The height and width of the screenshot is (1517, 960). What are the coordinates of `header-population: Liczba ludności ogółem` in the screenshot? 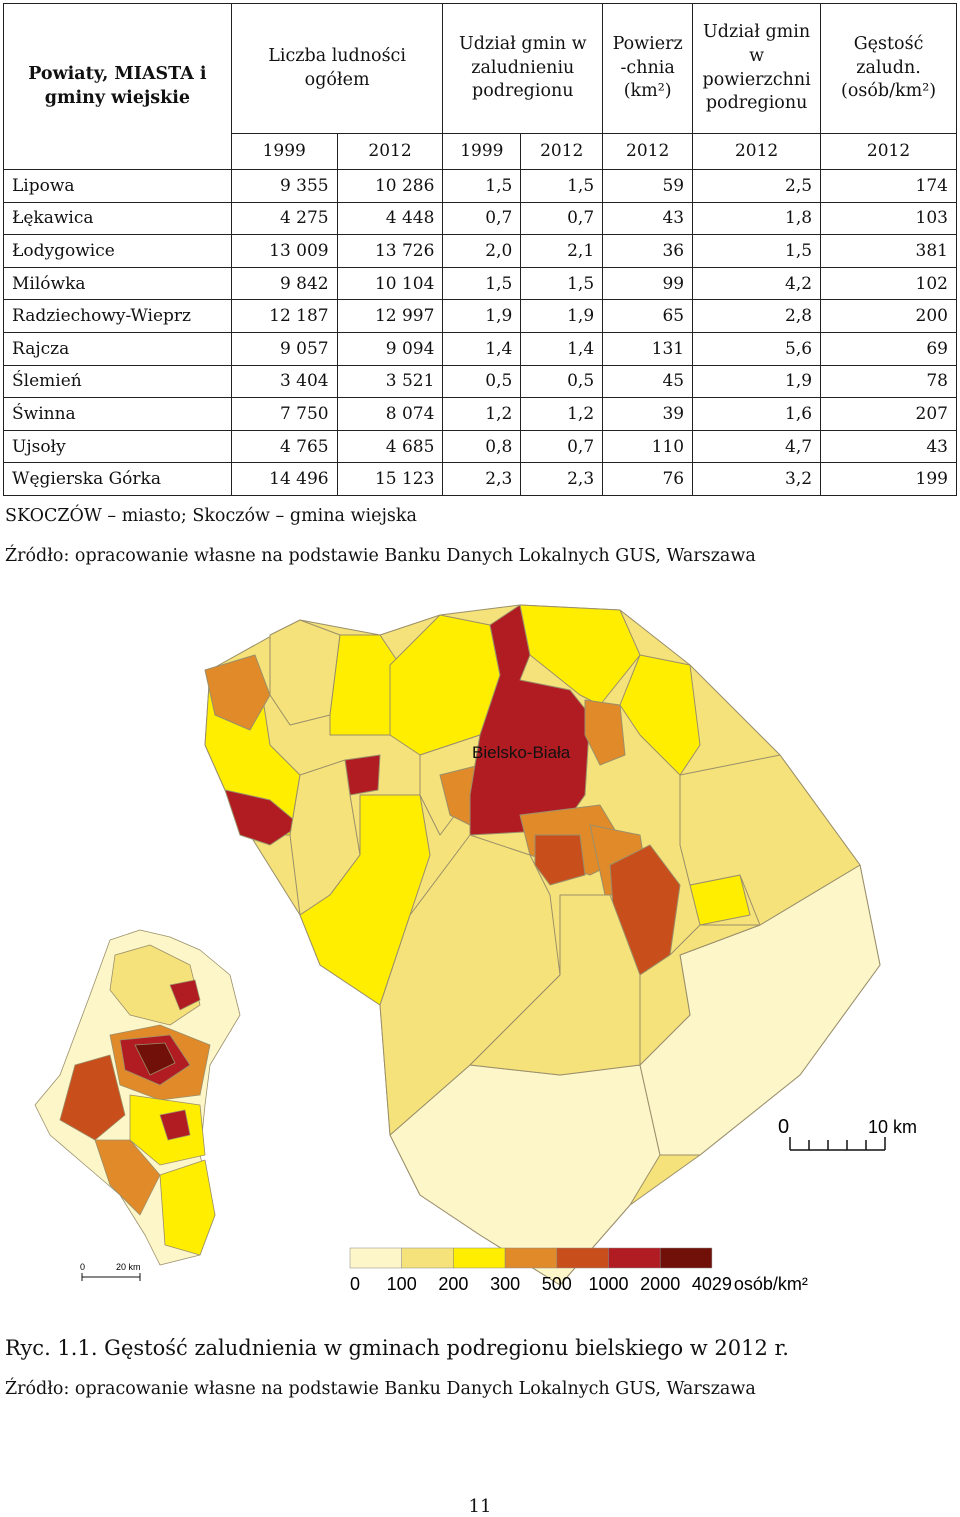 It's located at (337, 68).